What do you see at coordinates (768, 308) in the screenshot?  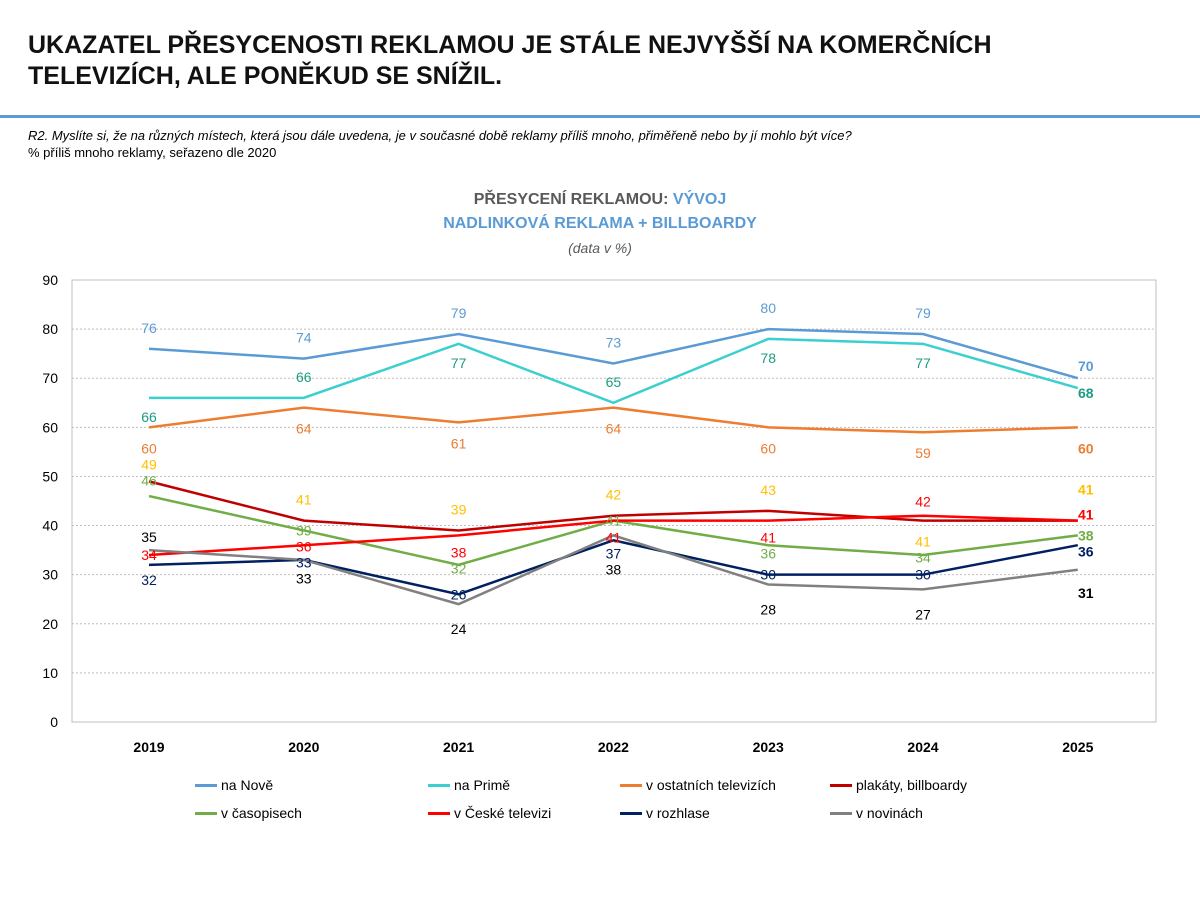 I see `data-label: 80` at bounding box center [768, 308].